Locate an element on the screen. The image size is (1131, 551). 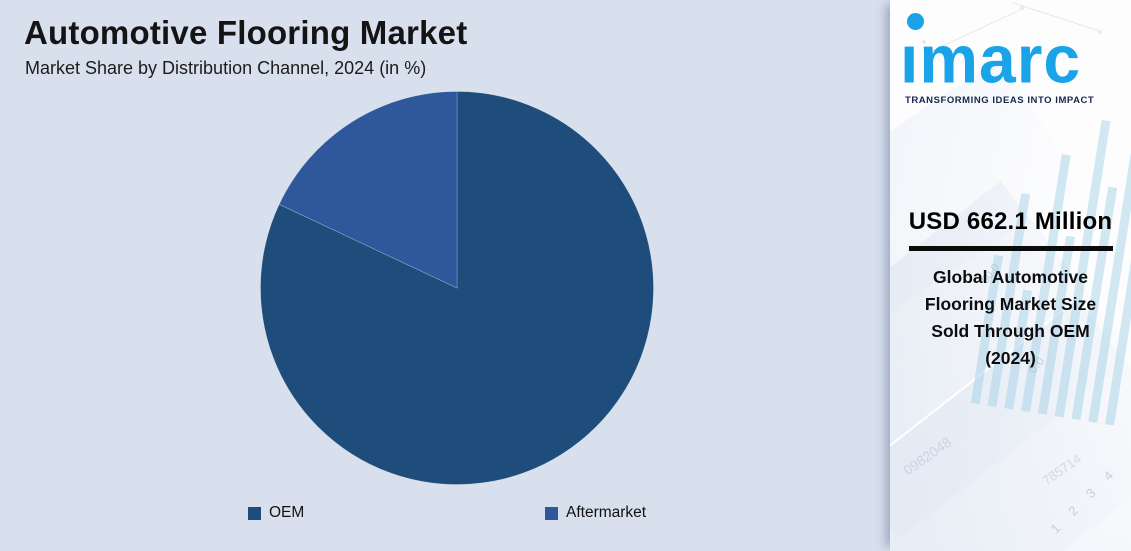
legend-label-oem: OEM is located at coordinates (287, 512).